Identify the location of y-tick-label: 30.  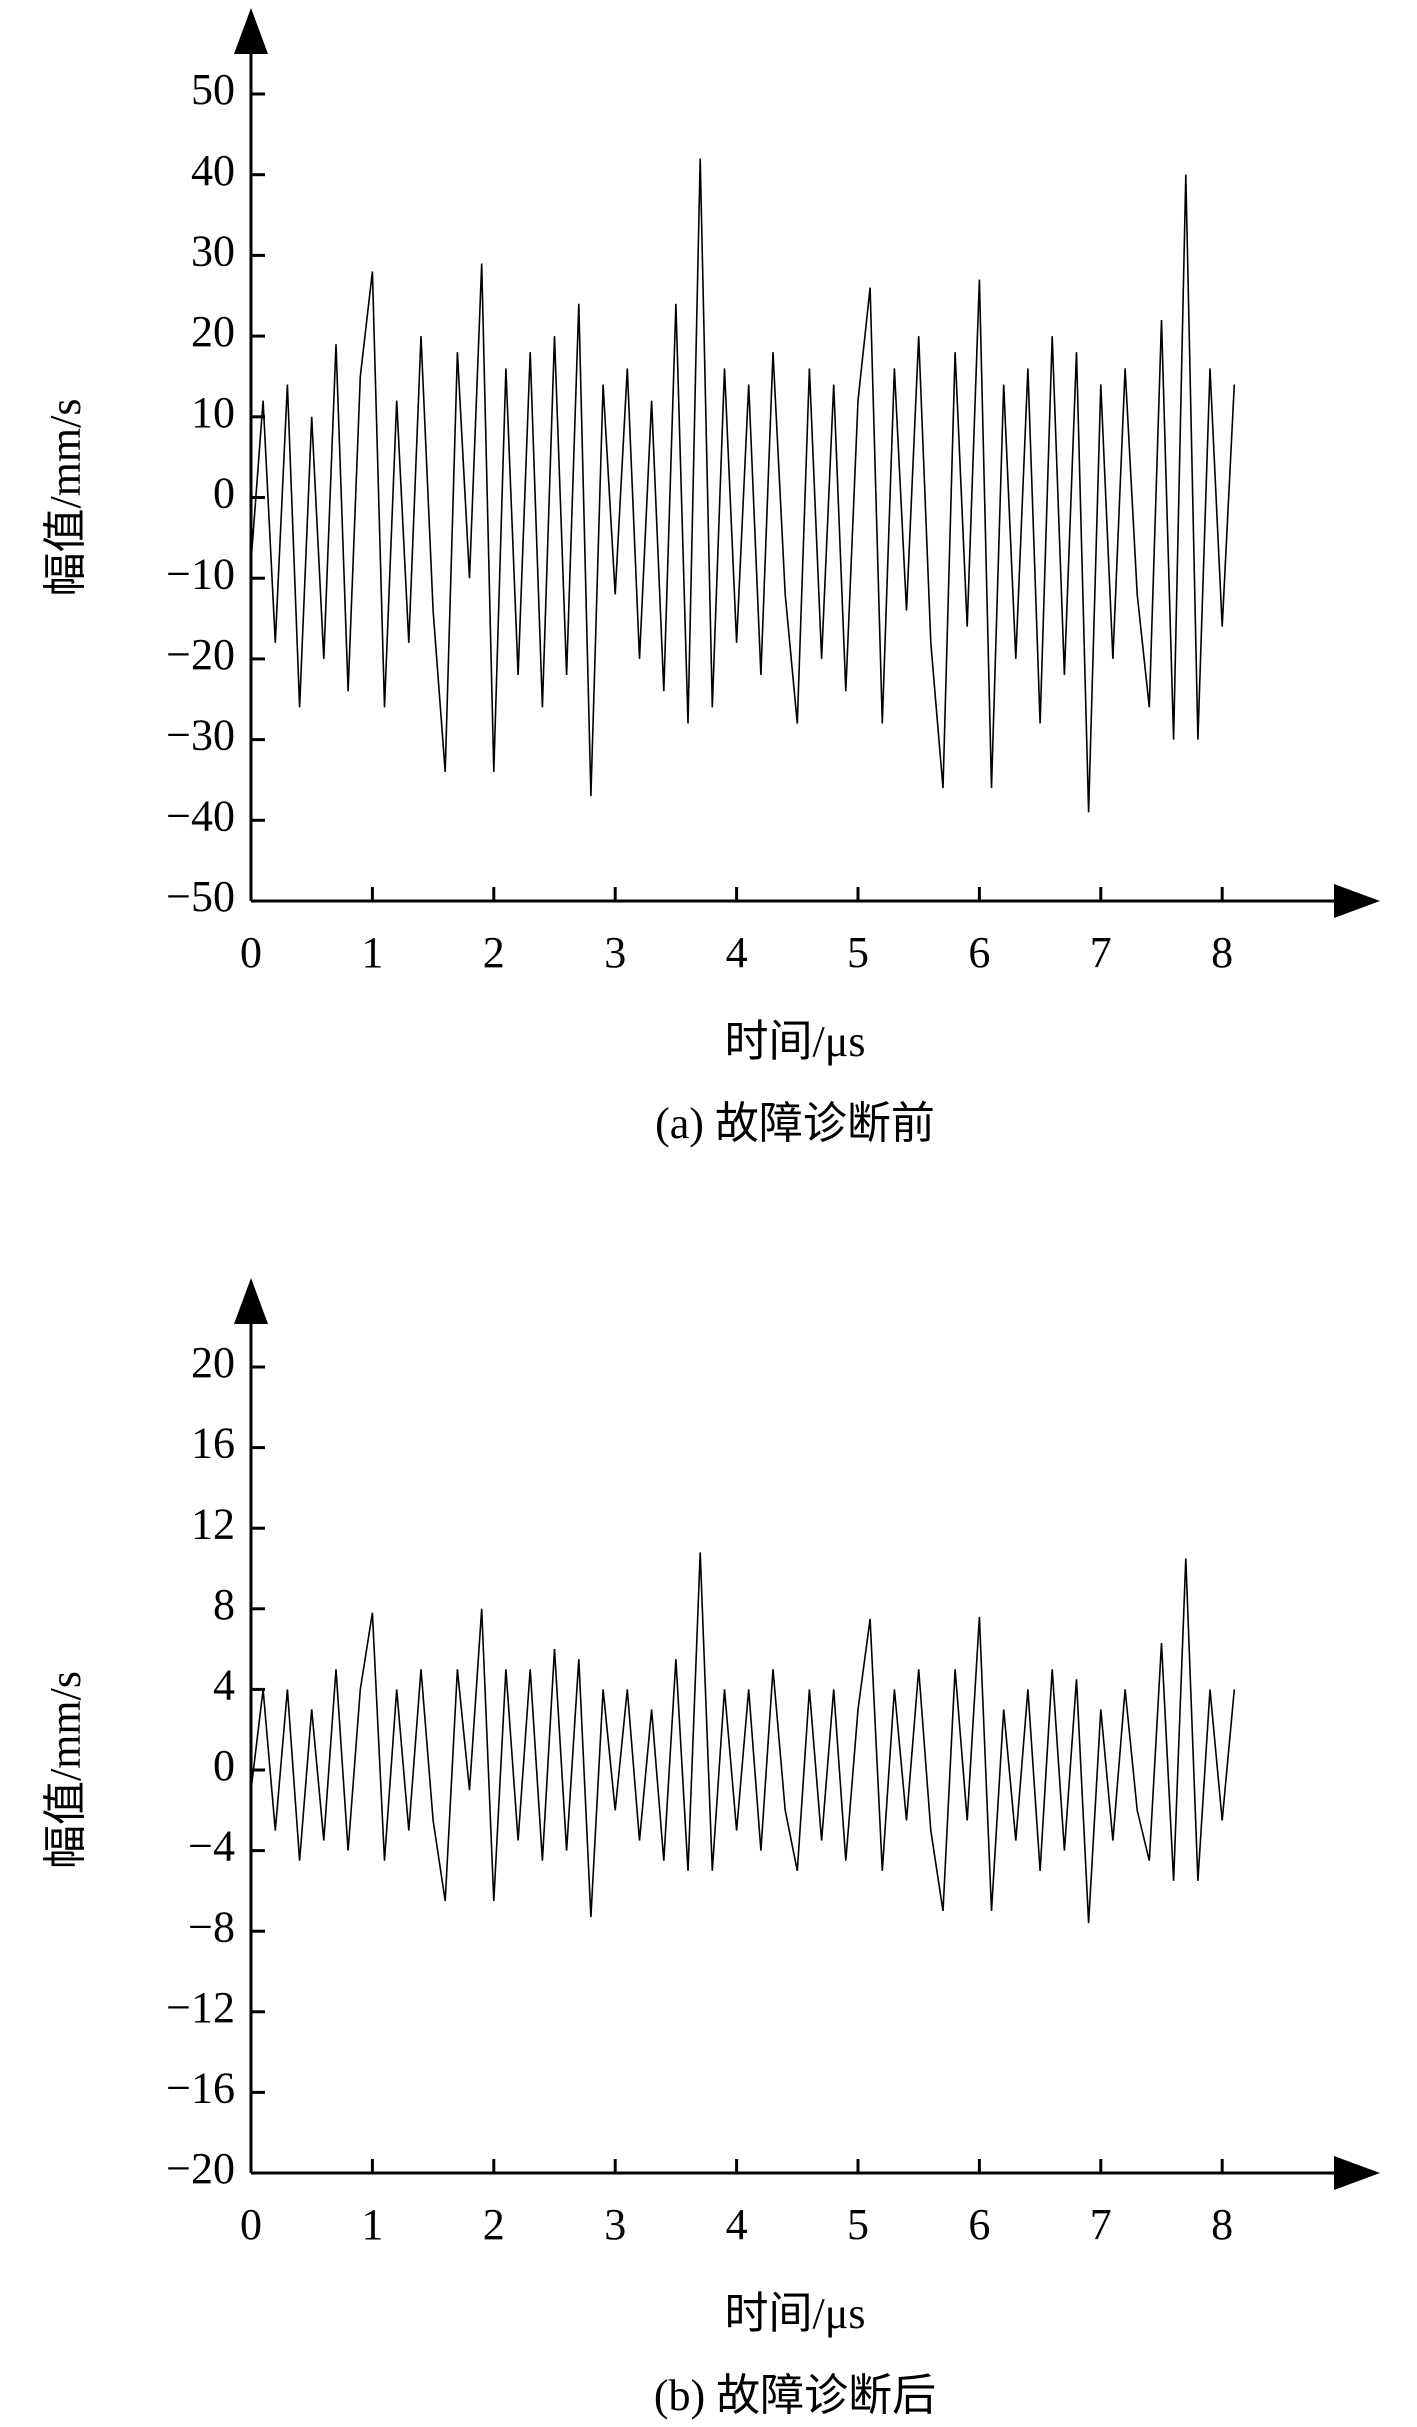
(213, 250).